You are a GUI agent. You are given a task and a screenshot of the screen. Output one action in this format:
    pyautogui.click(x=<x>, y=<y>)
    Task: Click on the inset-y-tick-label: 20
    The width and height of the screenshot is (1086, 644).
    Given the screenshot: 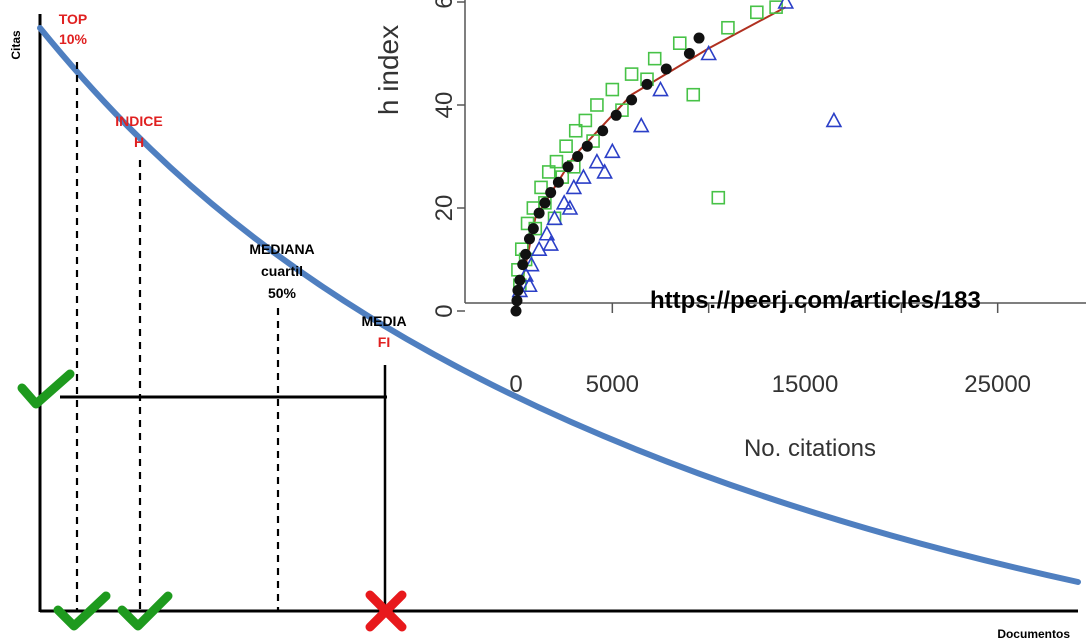 What is the action you would take?
    pyautogui.click(x=444, y=208)
    